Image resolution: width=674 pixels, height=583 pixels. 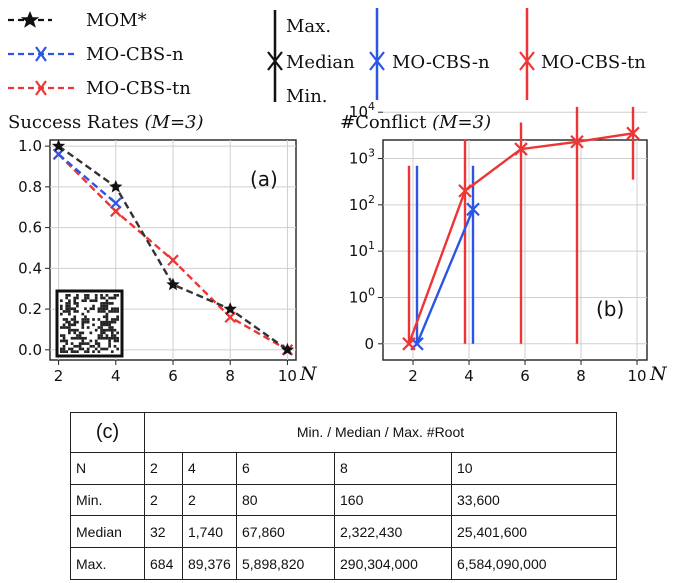 I want to click on y-tick-label: 103, so click(x=362, y=157).